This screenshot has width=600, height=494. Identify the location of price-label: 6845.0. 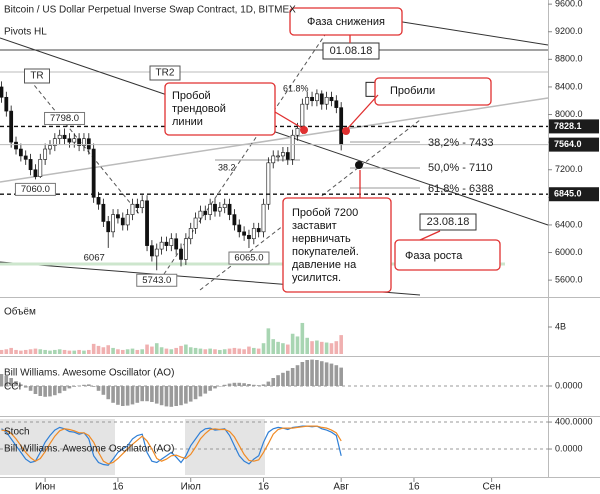
(568, 194).